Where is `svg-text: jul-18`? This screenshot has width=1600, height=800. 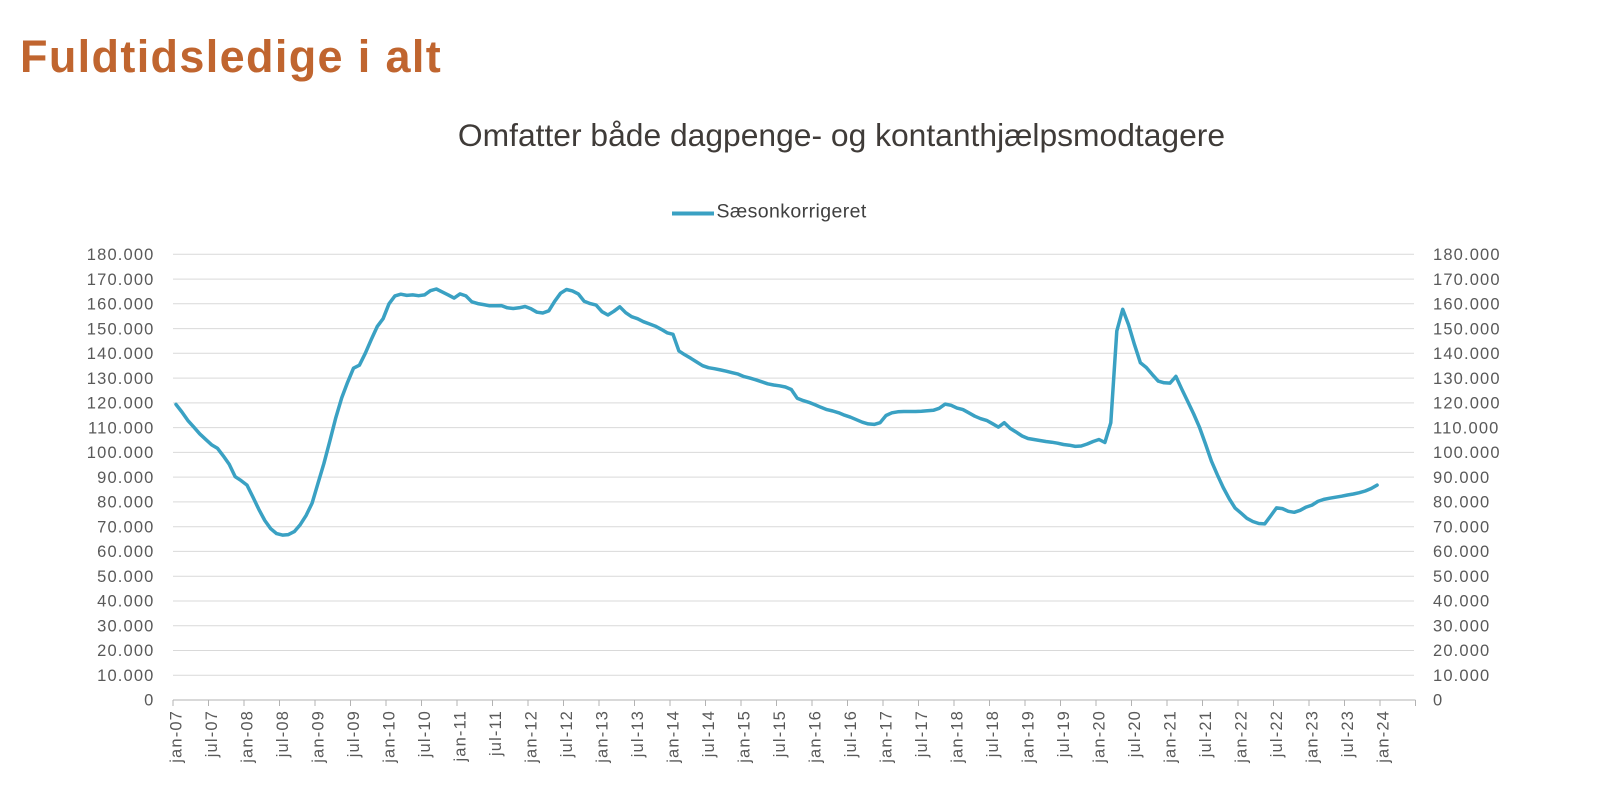
svg-text: jul-18 is located at coordinates (993, 734).